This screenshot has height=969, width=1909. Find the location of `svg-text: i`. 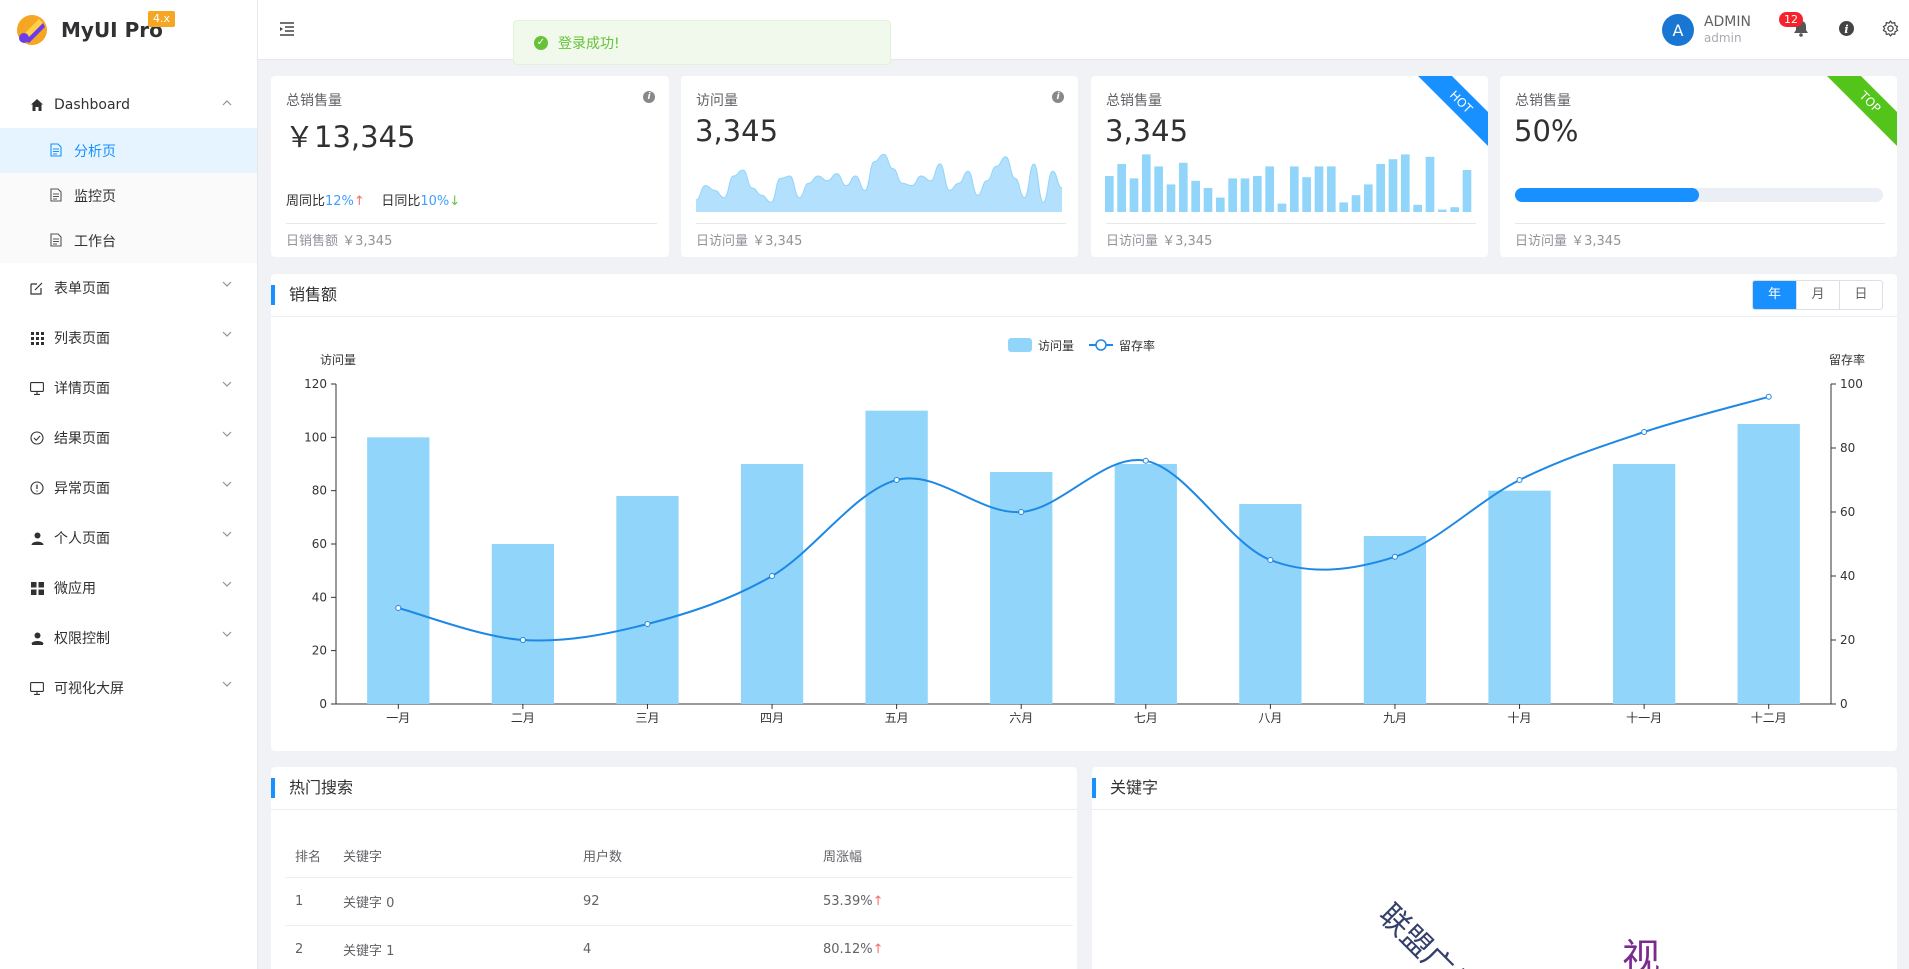

svg-text: i is located at coordinates (1846, 29).